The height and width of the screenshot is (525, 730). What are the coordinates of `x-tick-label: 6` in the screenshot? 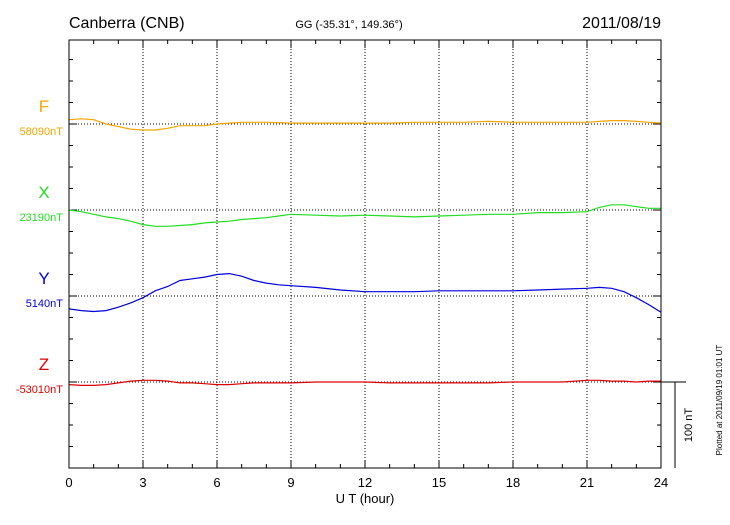 It's located at (216, 482).